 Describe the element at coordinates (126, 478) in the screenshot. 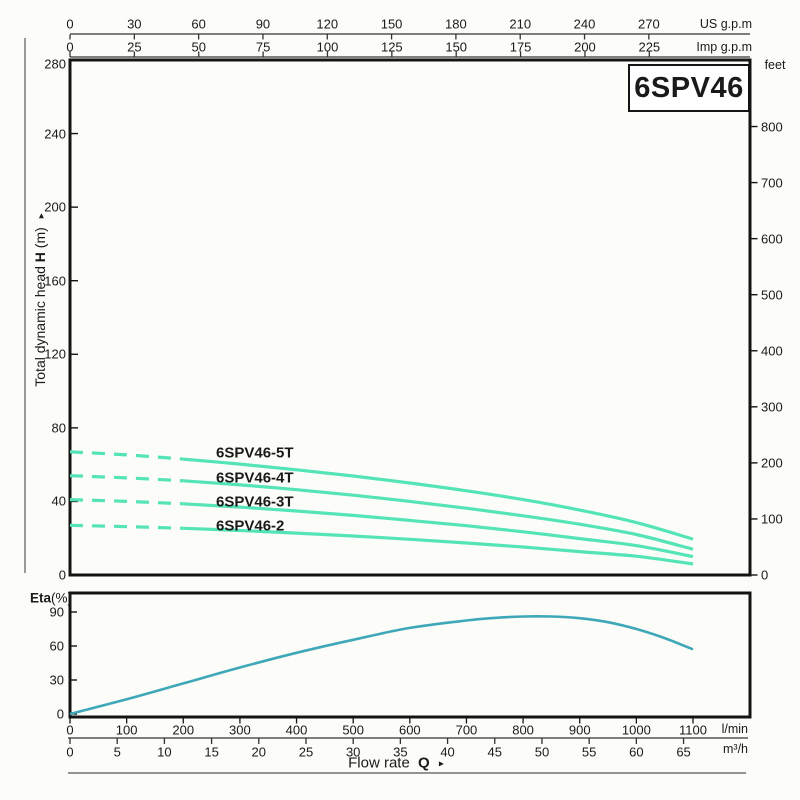

I see `head-curve-dashed-6spv46-4t` at that location.